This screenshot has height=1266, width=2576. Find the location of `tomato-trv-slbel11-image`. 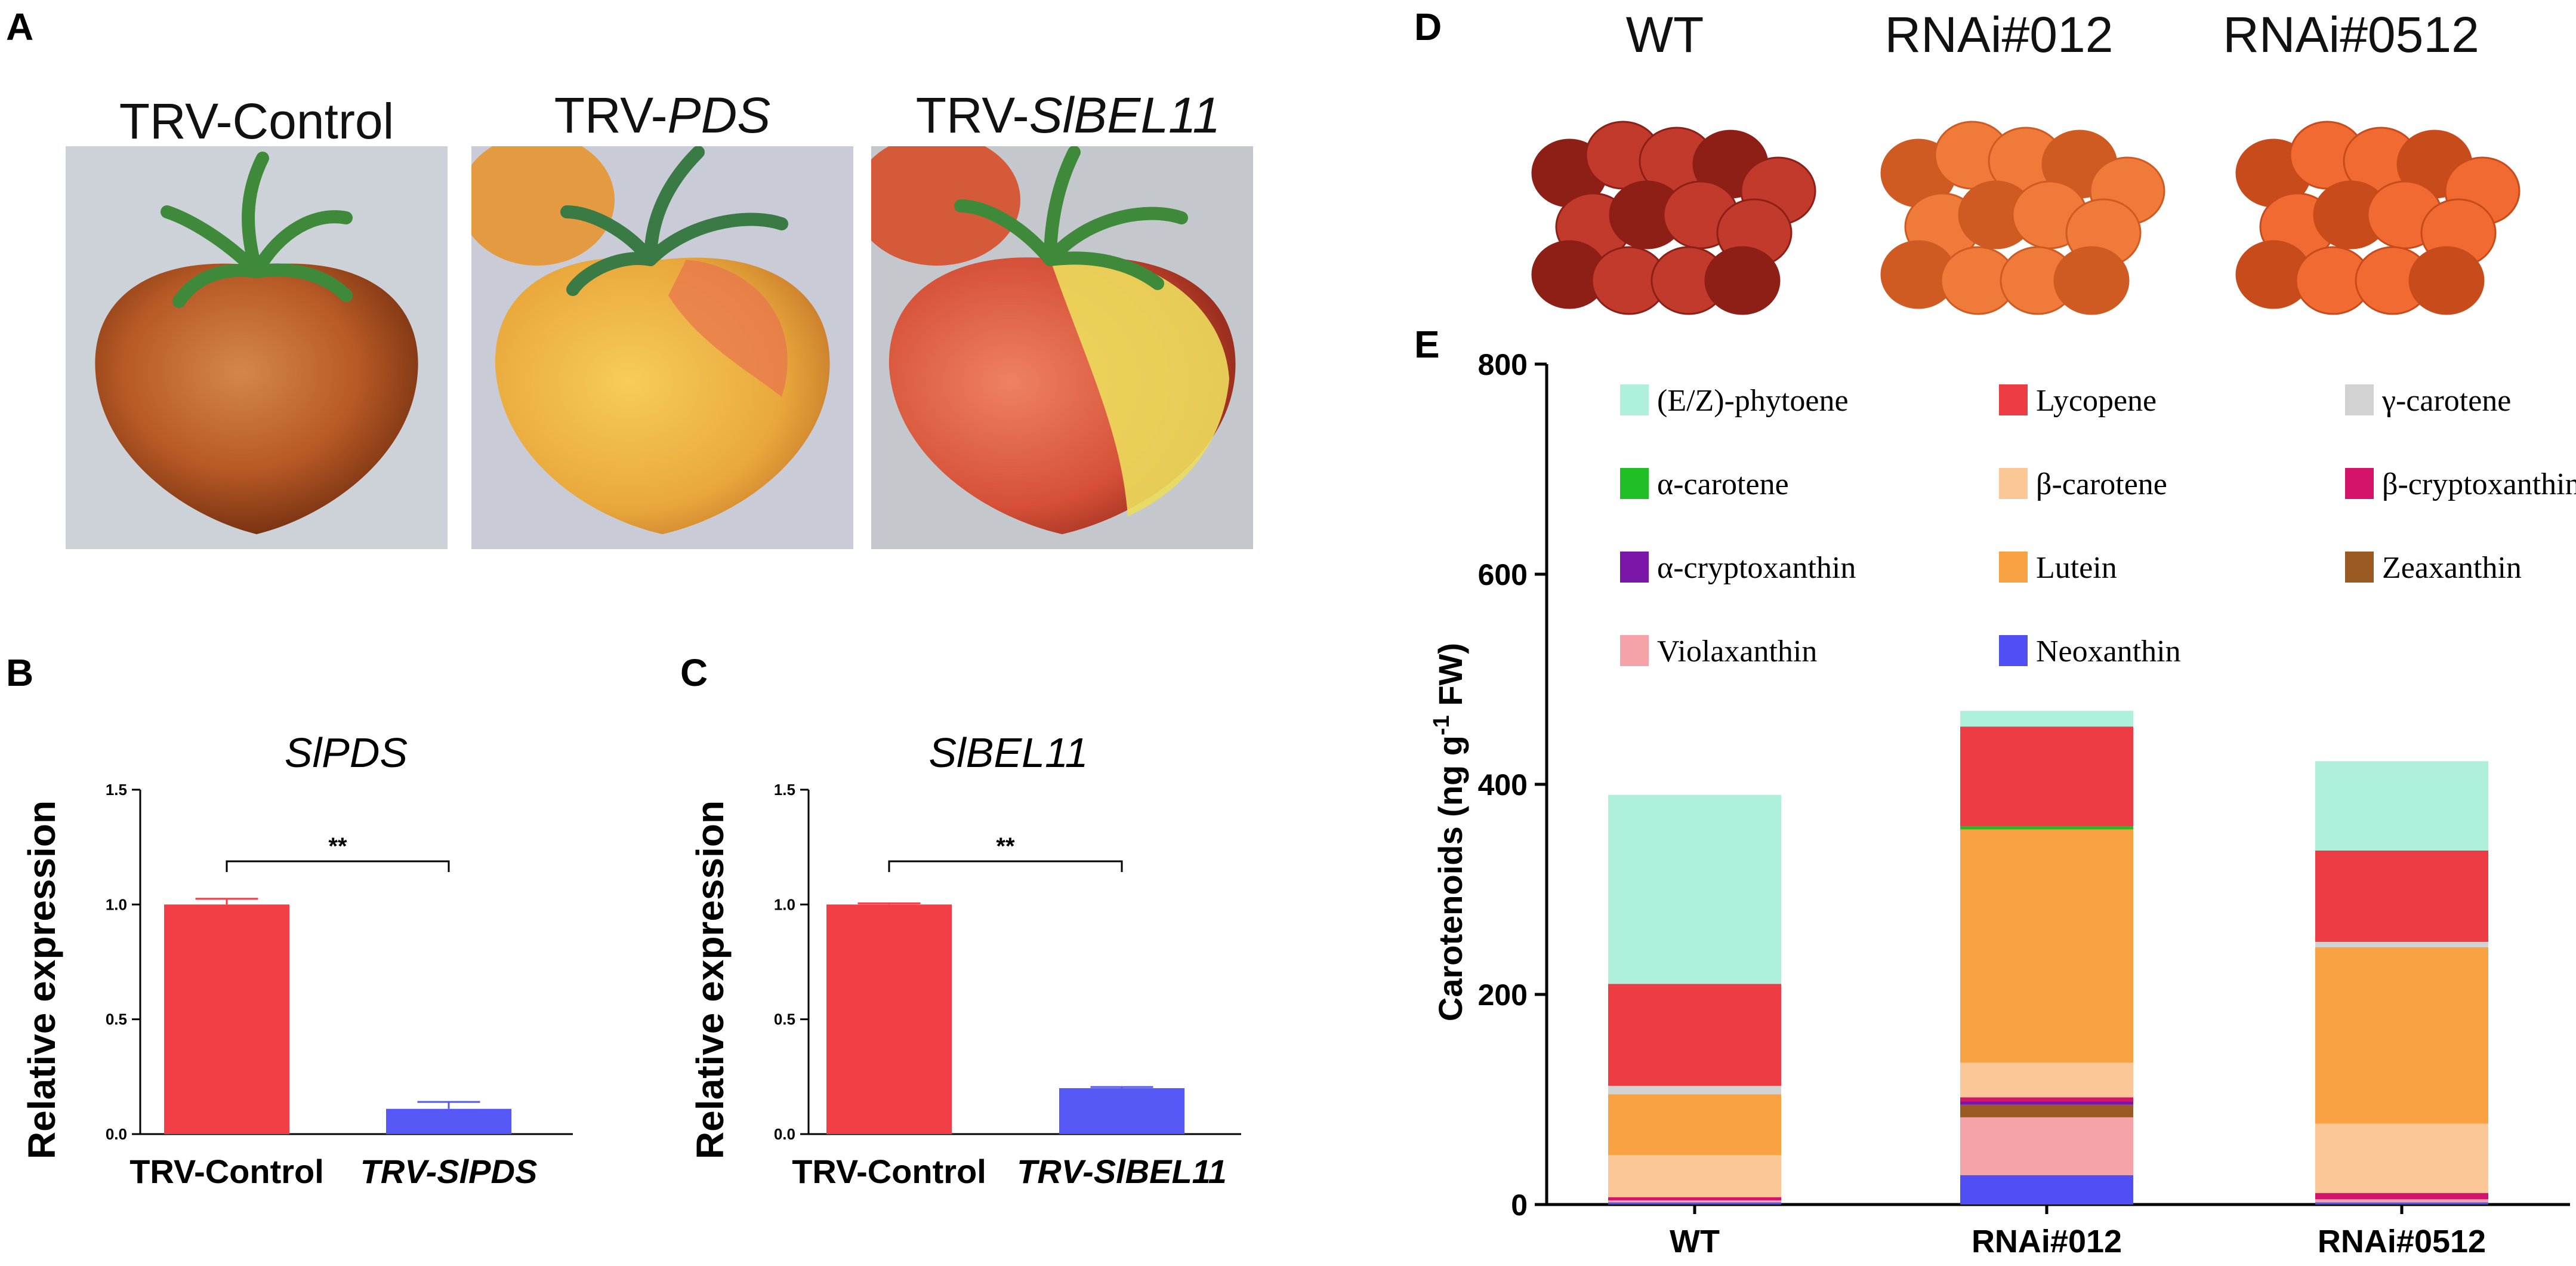

tomato-trv-slbel11-image is located at coordinates (1062, 347).